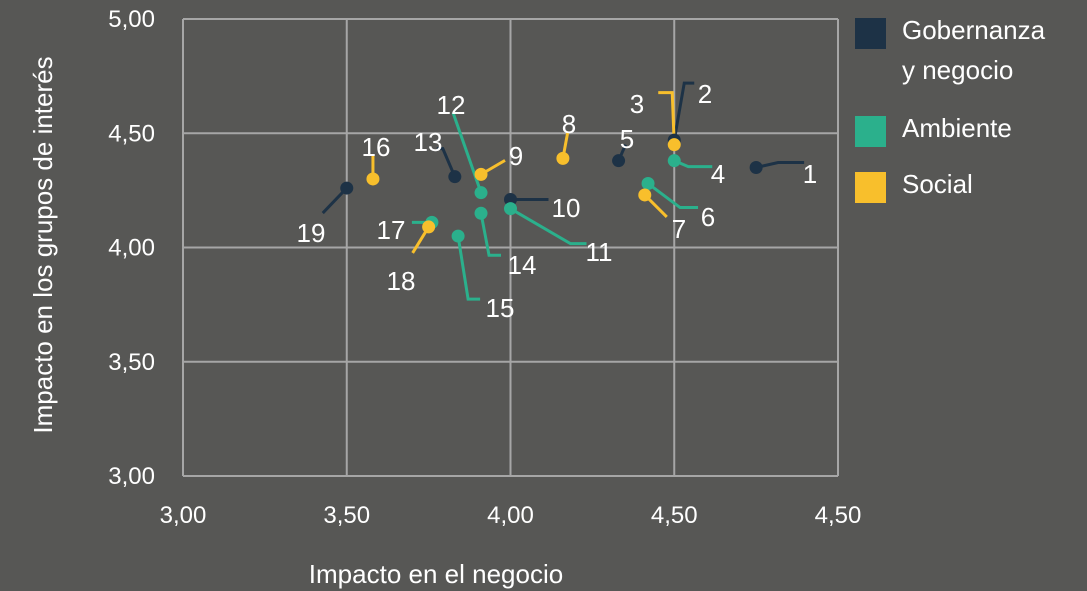 The height and width of the screenshot is (591, 1087). What do you see at coordinates (957, 70) in the screenshot?
I see `legend-label-1: y negocio` at bounding box center [957, 70].